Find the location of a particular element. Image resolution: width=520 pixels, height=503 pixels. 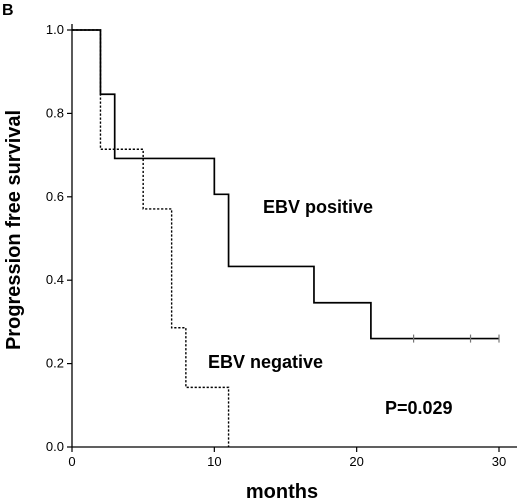

y-tick-label: 0.4 is located at coordinates (55, 279).